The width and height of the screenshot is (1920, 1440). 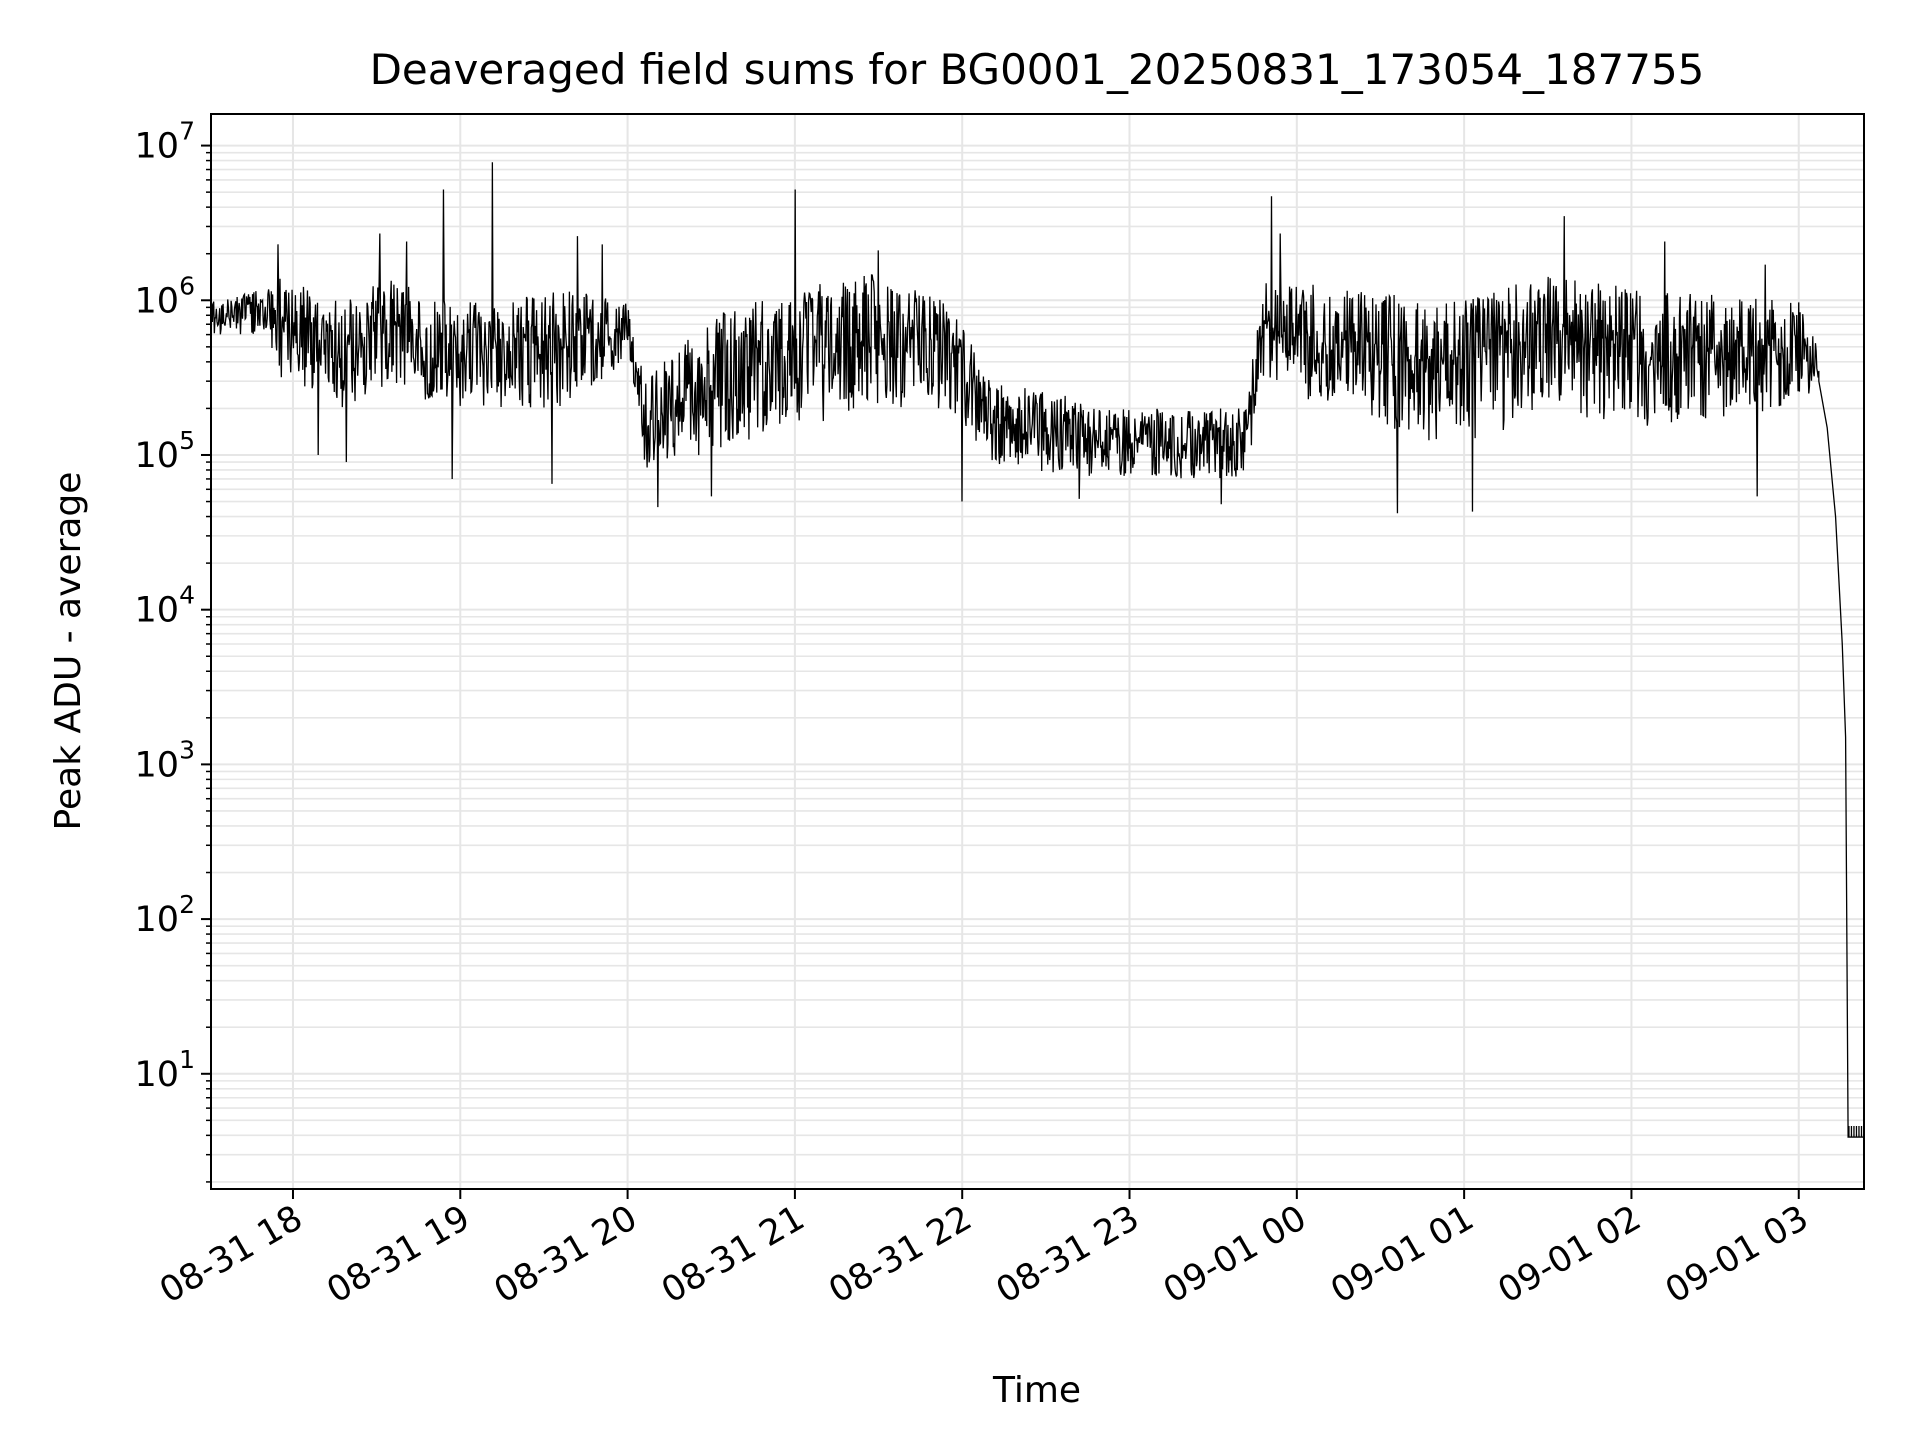 What do you see at coordinates (1036, 1390) in the screenshot?
I see `x-axis-label: Time` at bounding box center [1036, 1390].